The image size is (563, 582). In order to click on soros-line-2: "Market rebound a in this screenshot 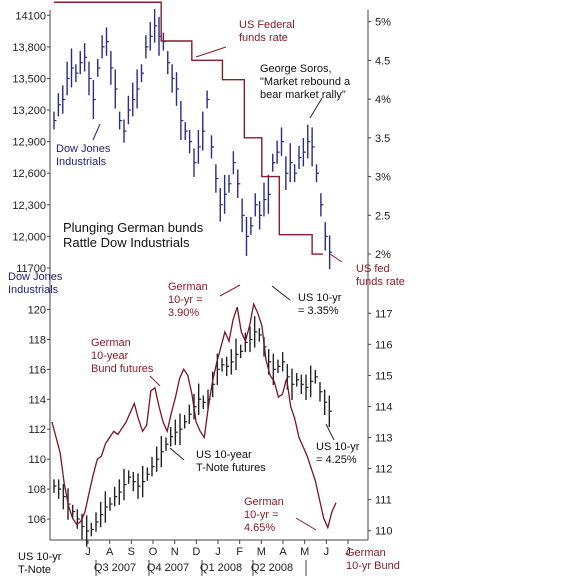, I will do `click(305, 82)`.